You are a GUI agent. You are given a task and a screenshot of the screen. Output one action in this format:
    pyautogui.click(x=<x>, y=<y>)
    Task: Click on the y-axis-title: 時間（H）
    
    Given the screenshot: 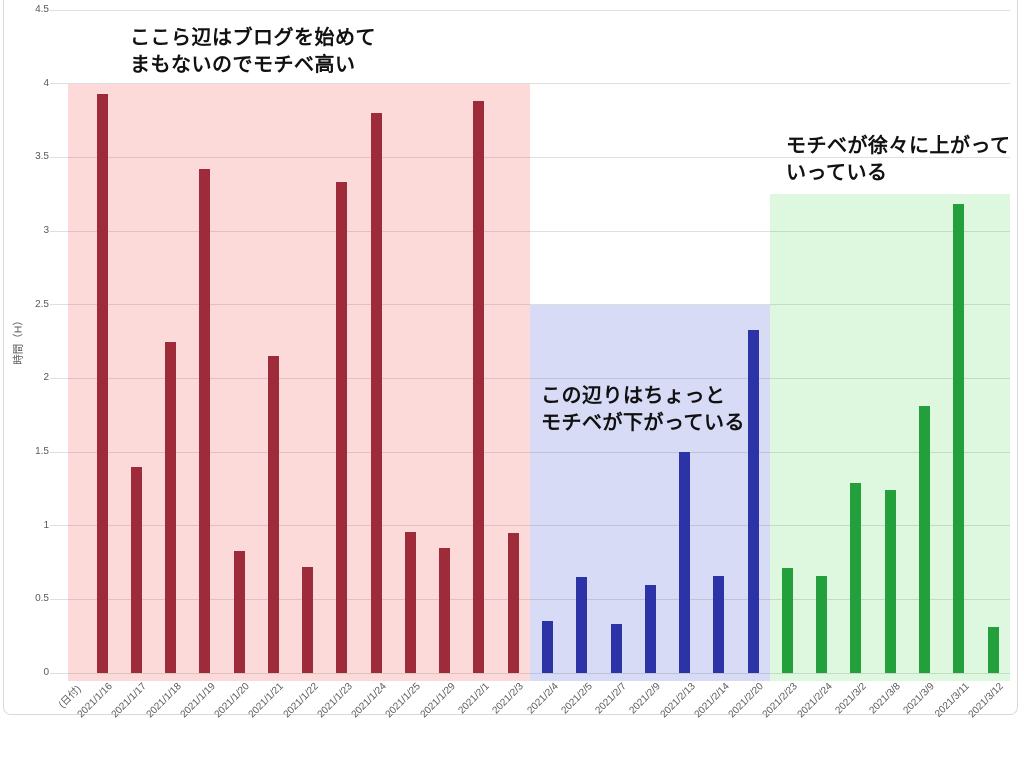 What is the action you would take?
    pyautogui.click(x=18, y=340)
    